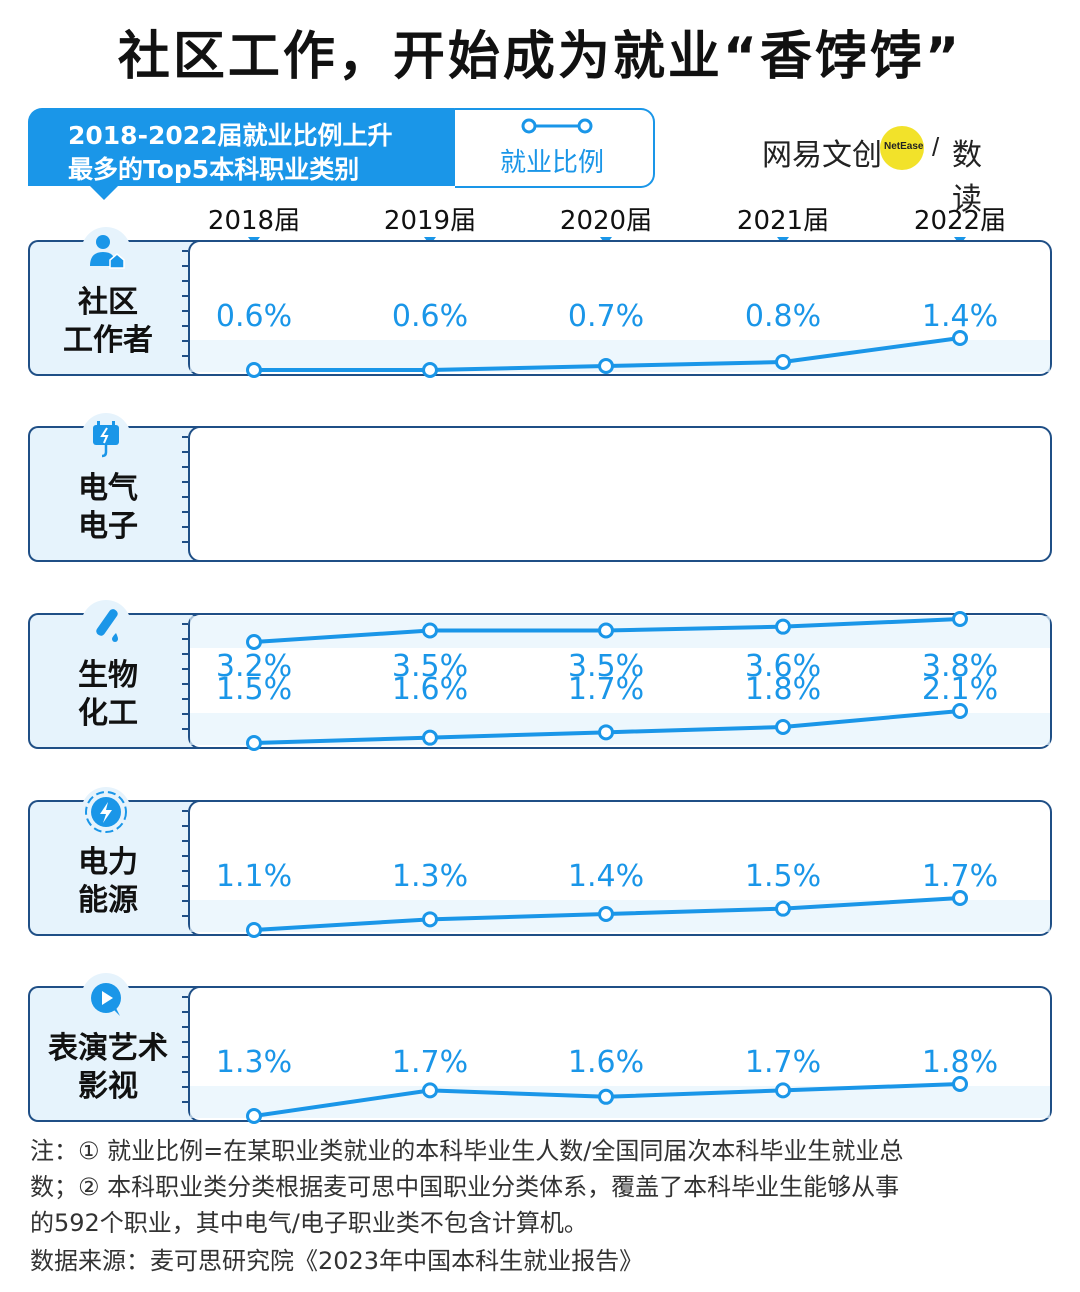 This screenshot has width=1080, height=1292. What do you see at coordinates (936, 147) in the screenshot?
I see `brand-slash: /` at bounding box center [936, 147].